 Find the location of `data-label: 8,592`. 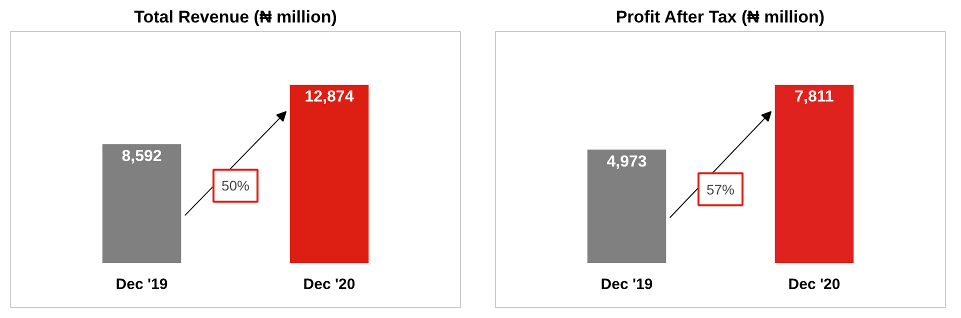

data-label: 8,592 is located at coordinates (142, 156).